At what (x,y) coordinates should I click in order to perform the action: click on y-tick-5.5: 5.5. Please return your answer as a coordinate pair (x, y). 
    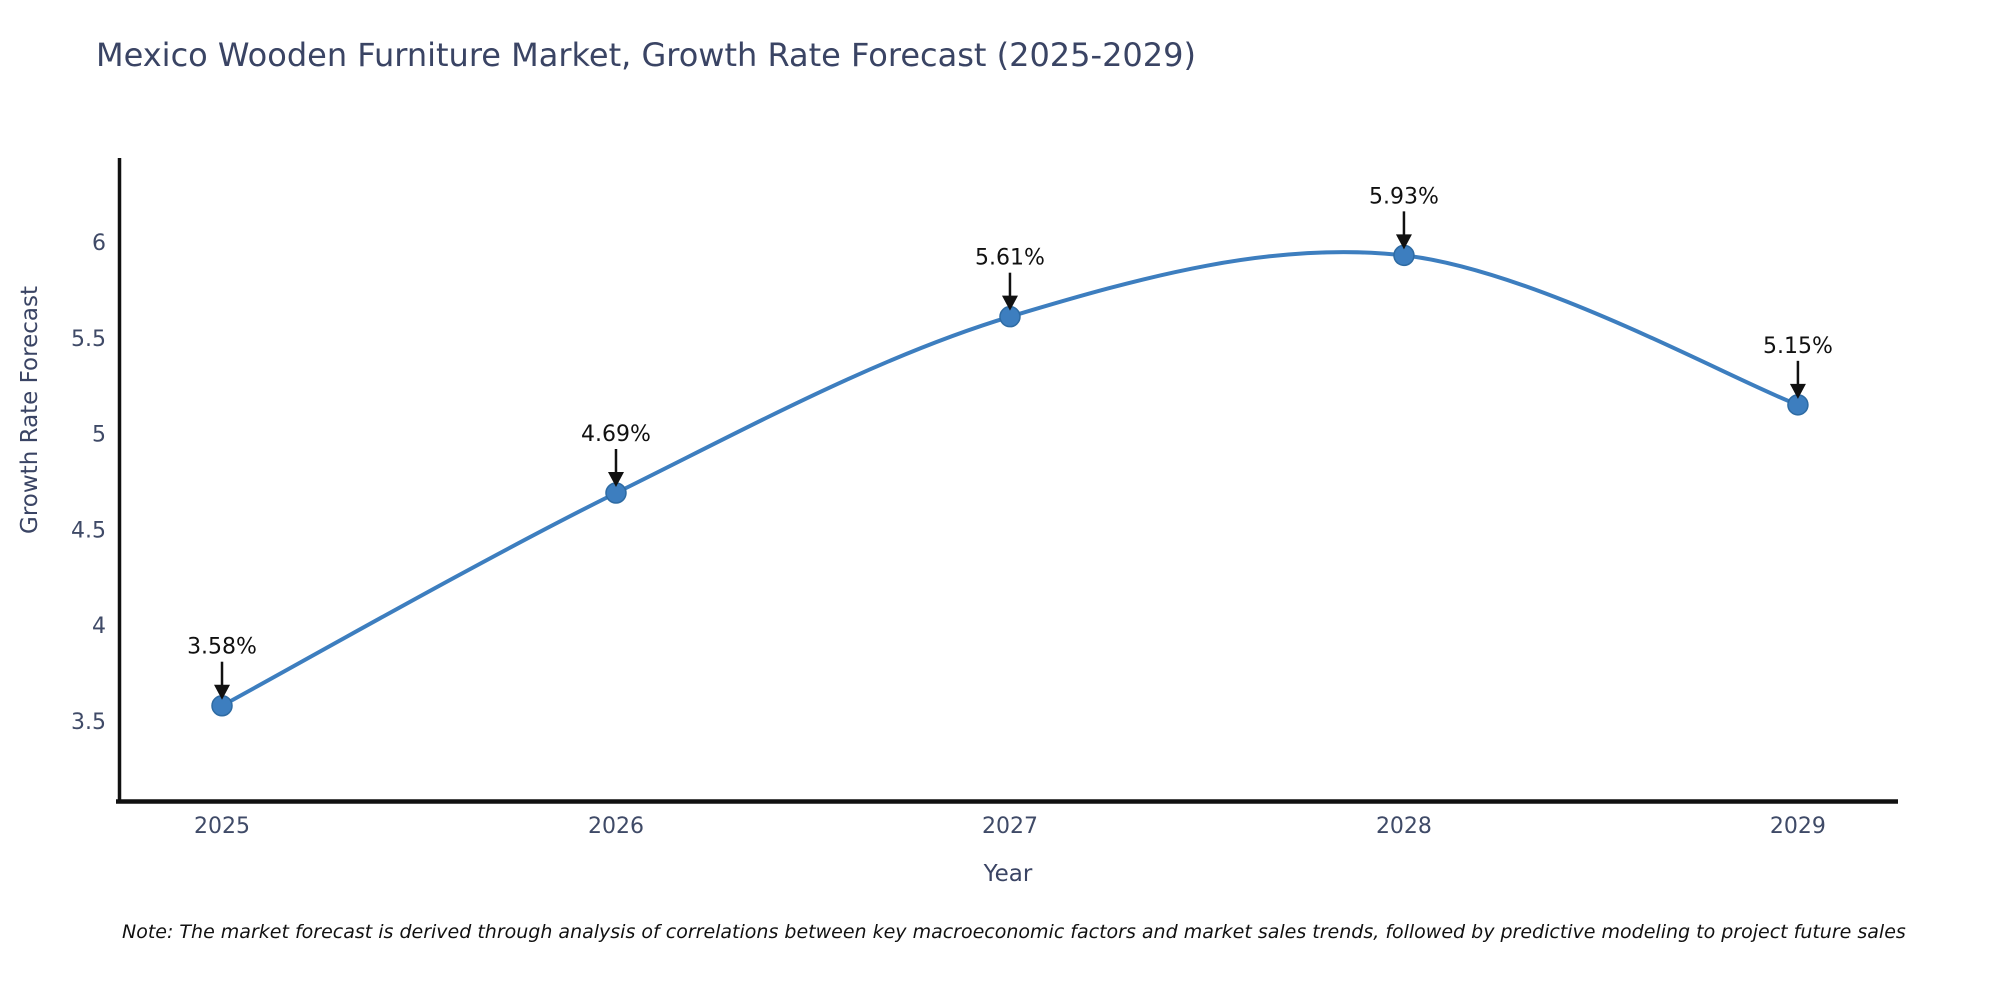
    Looking at the image, I should click on (88, 339).